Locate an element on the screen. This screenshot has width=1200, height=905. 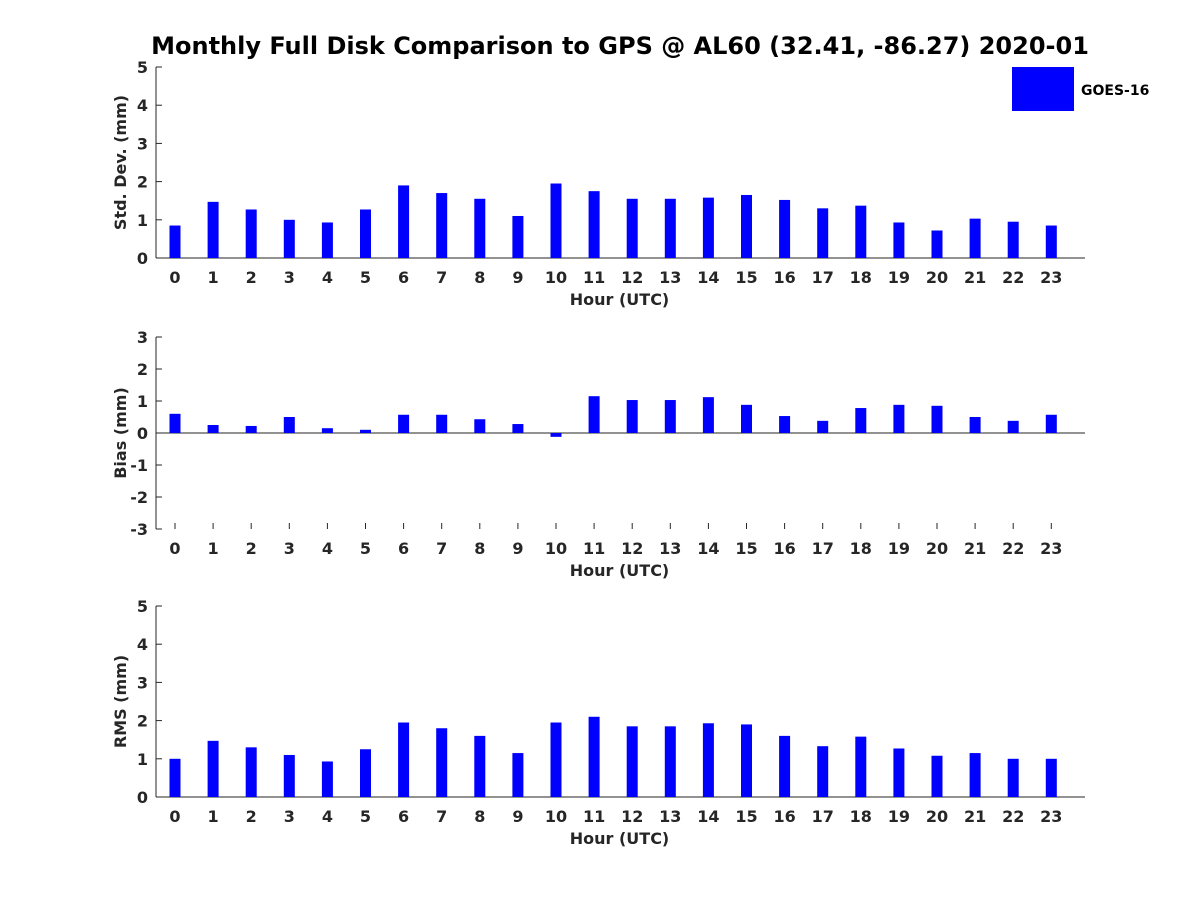
x-tick-label: 1 is located at coordinates (213, 277).